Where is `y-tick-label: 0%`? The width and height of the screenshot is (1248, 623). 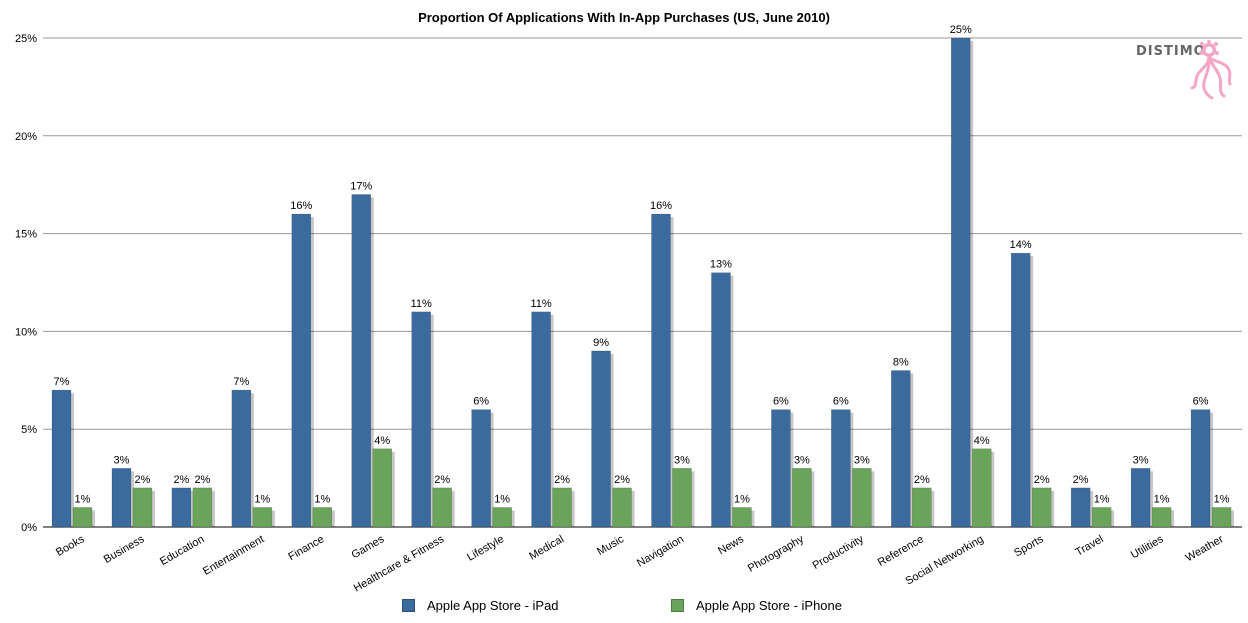
y-tick-label: 0% is located at coordinates (29, 528).